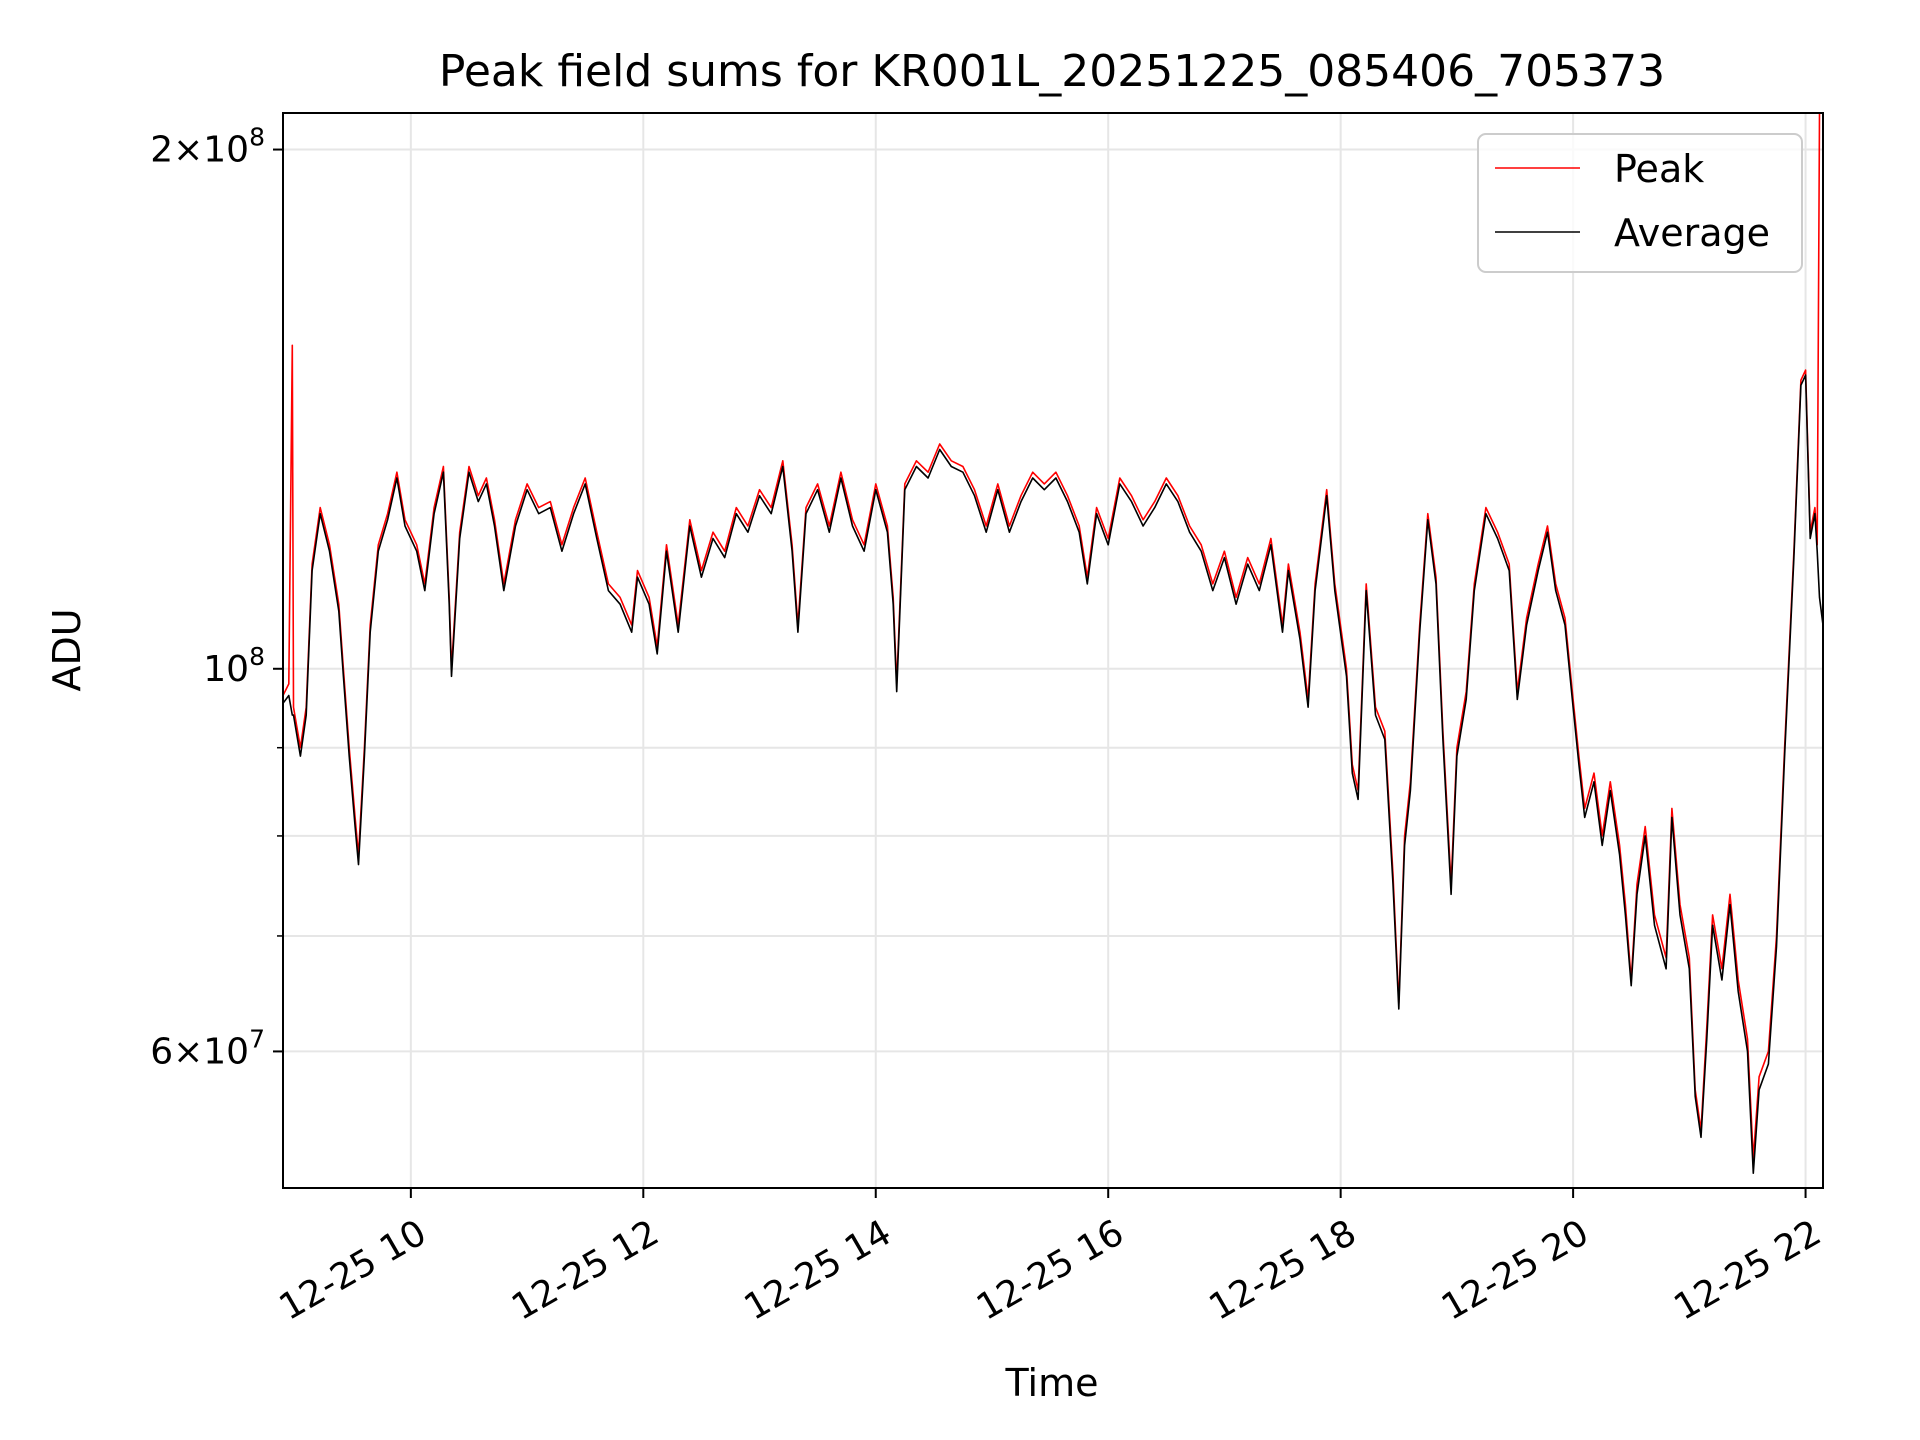 Image resolution: width=1920 pixels, height=1440 pixels. I want to click on legend-peak-label: Peak, so click(1659, 169).